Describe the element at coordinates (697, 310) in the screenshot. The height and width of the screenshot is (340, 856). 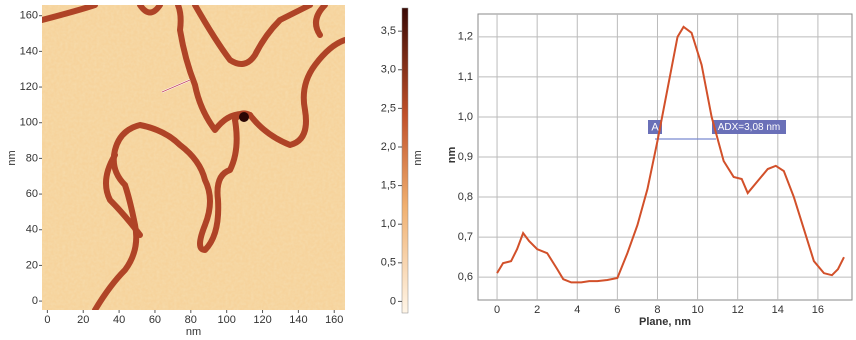
I see `x-tick-label: 10` at that location.